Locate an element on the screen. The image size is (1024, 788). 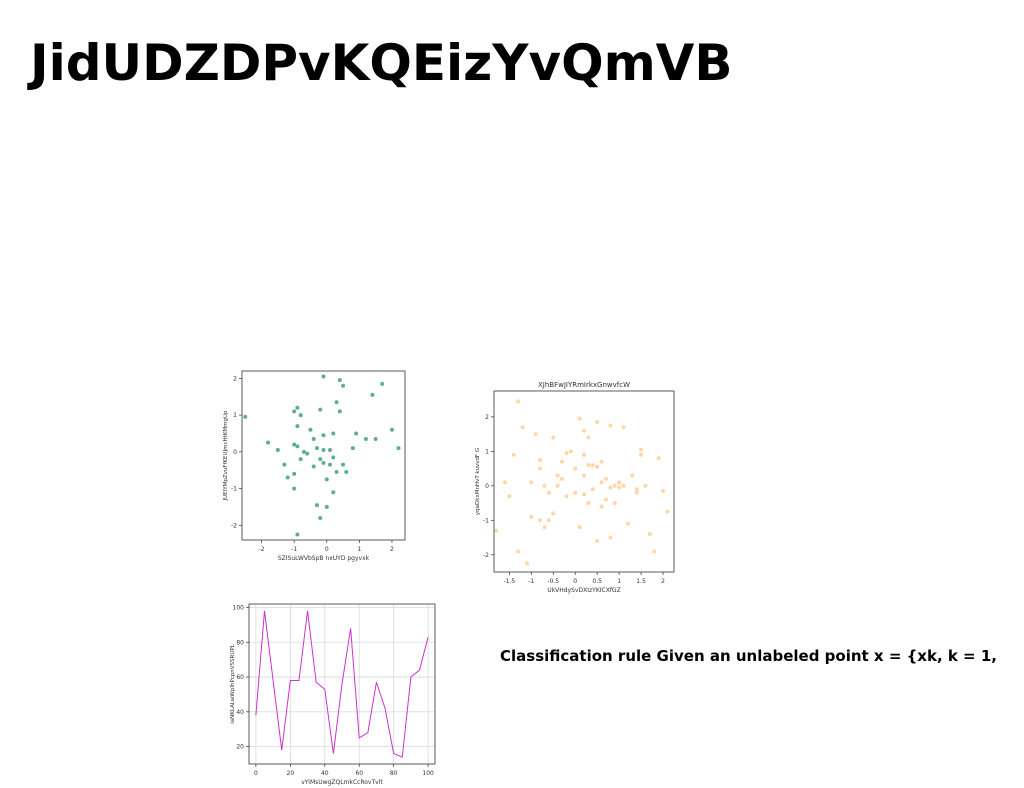
x-tick-label: 100 is located at coordinates (428, 773).